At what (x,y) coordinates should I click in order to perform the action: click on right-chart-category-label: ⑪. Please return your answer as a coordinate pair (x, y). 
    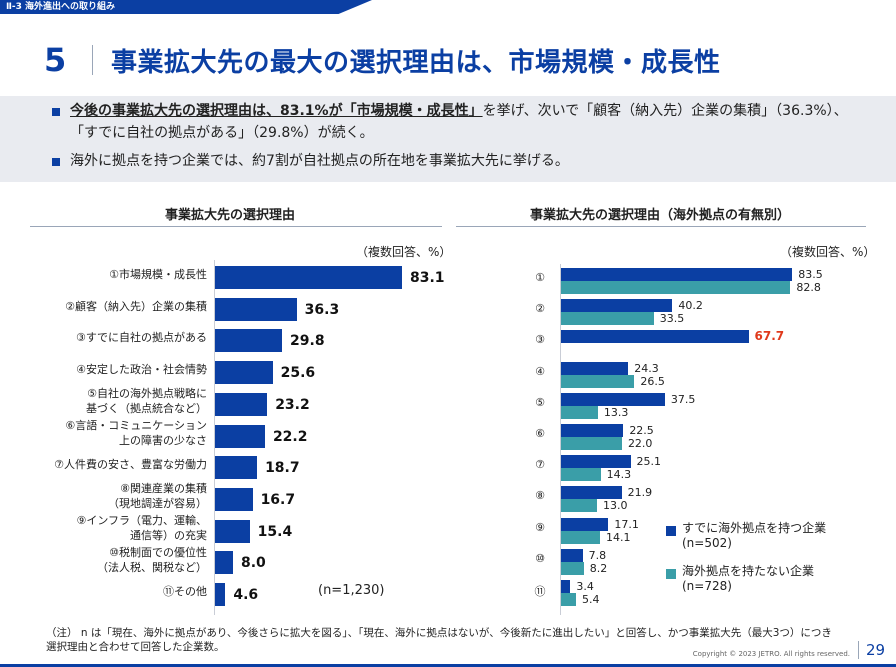
    Looking at the image, I should click on (540, 591).